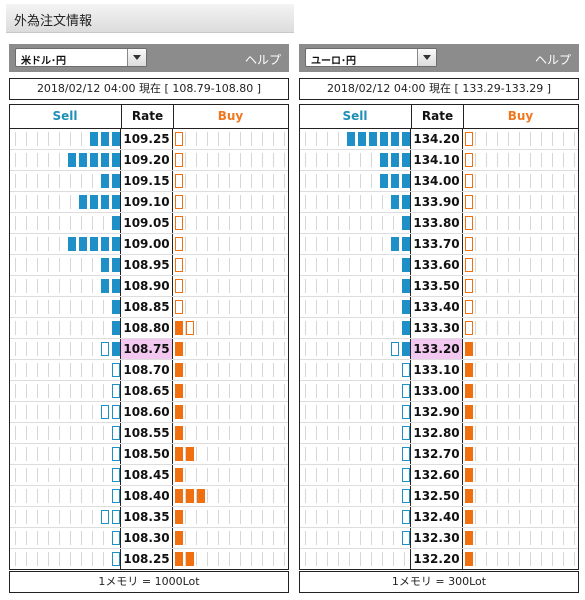 The image size is (585, 600). Describe the element at coordinates (436, 328) in the screenshot. I see `rate-cell: 133.30` at that location.